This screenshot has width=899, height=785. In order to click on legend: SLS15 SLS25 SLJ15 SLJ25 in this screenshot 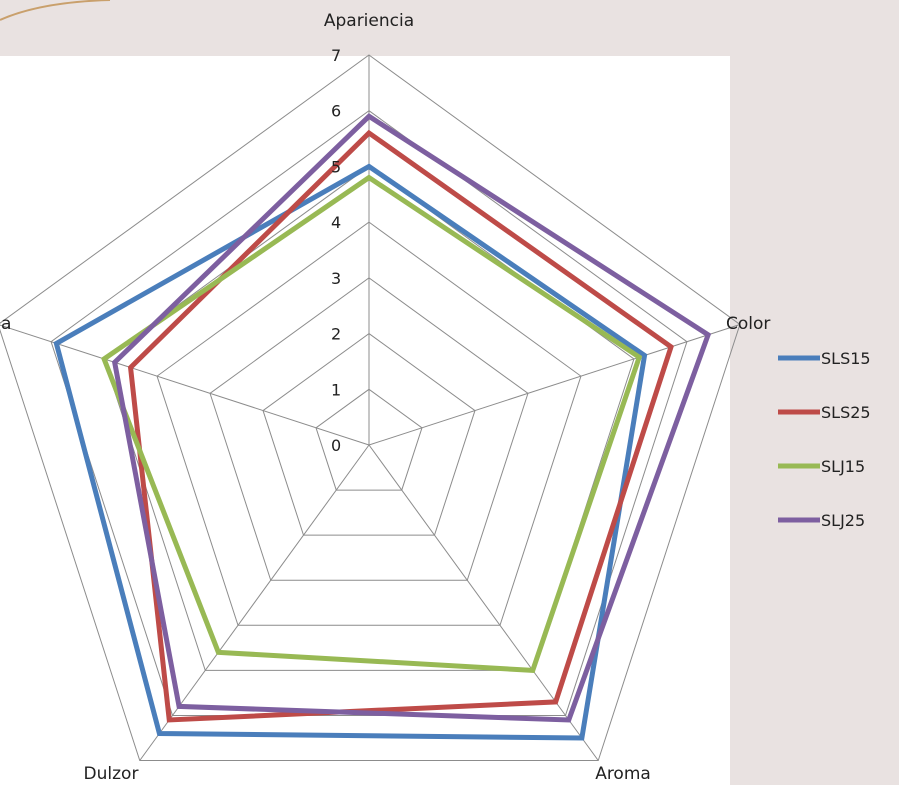, I will do `click(824, 439)`.